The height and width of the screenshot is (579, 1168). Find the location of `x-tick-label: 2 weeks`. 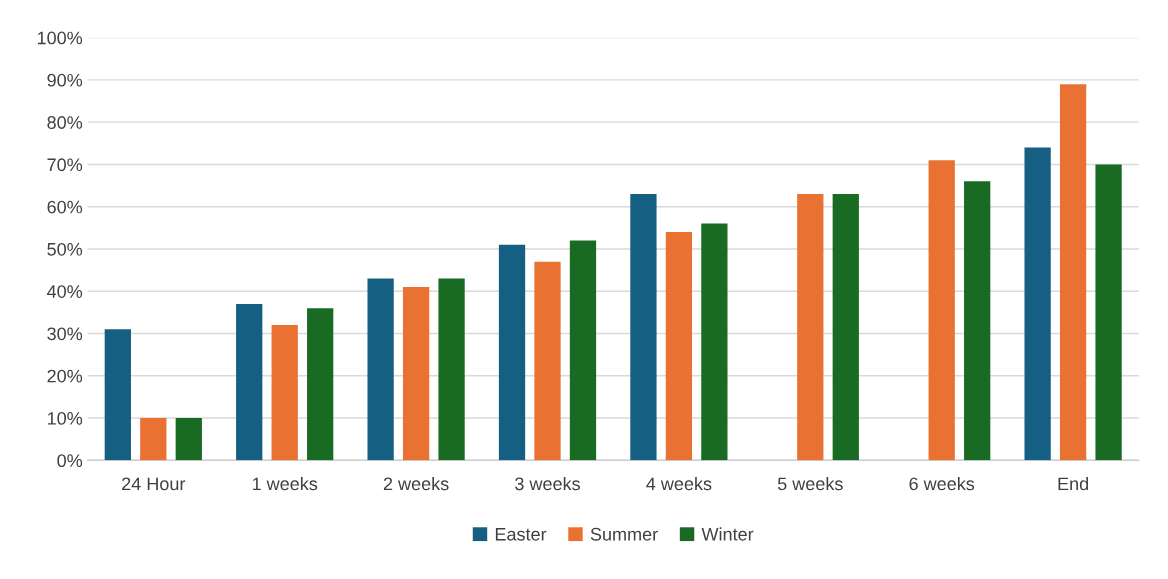

x-tick-label: 2 weeks is located at coordinates (416, 483).